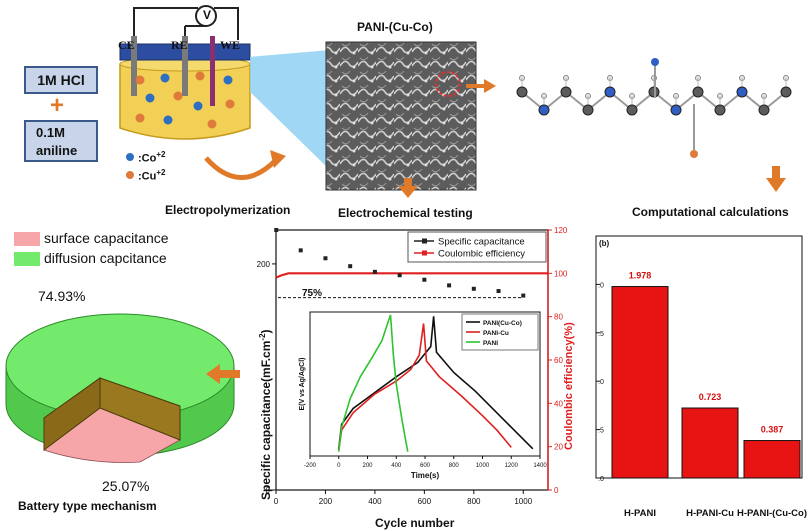 Image resolution: width=810 pixels, height=531 pixels. Describe the element at coordinates (228, 210) in the screenshot. I see `electropolymerization-label: Electropolymerization` at that location.